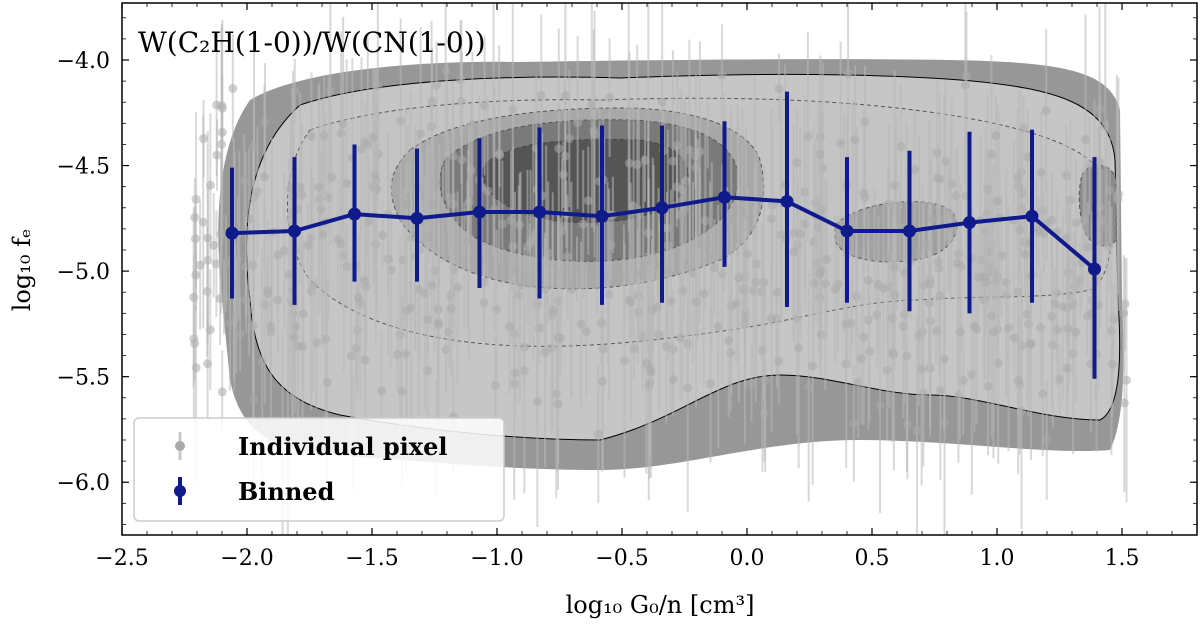 The height and width of the screenshot is (625, 1200). I want to click on x-tick-label: −1.5, so click(371, 558).